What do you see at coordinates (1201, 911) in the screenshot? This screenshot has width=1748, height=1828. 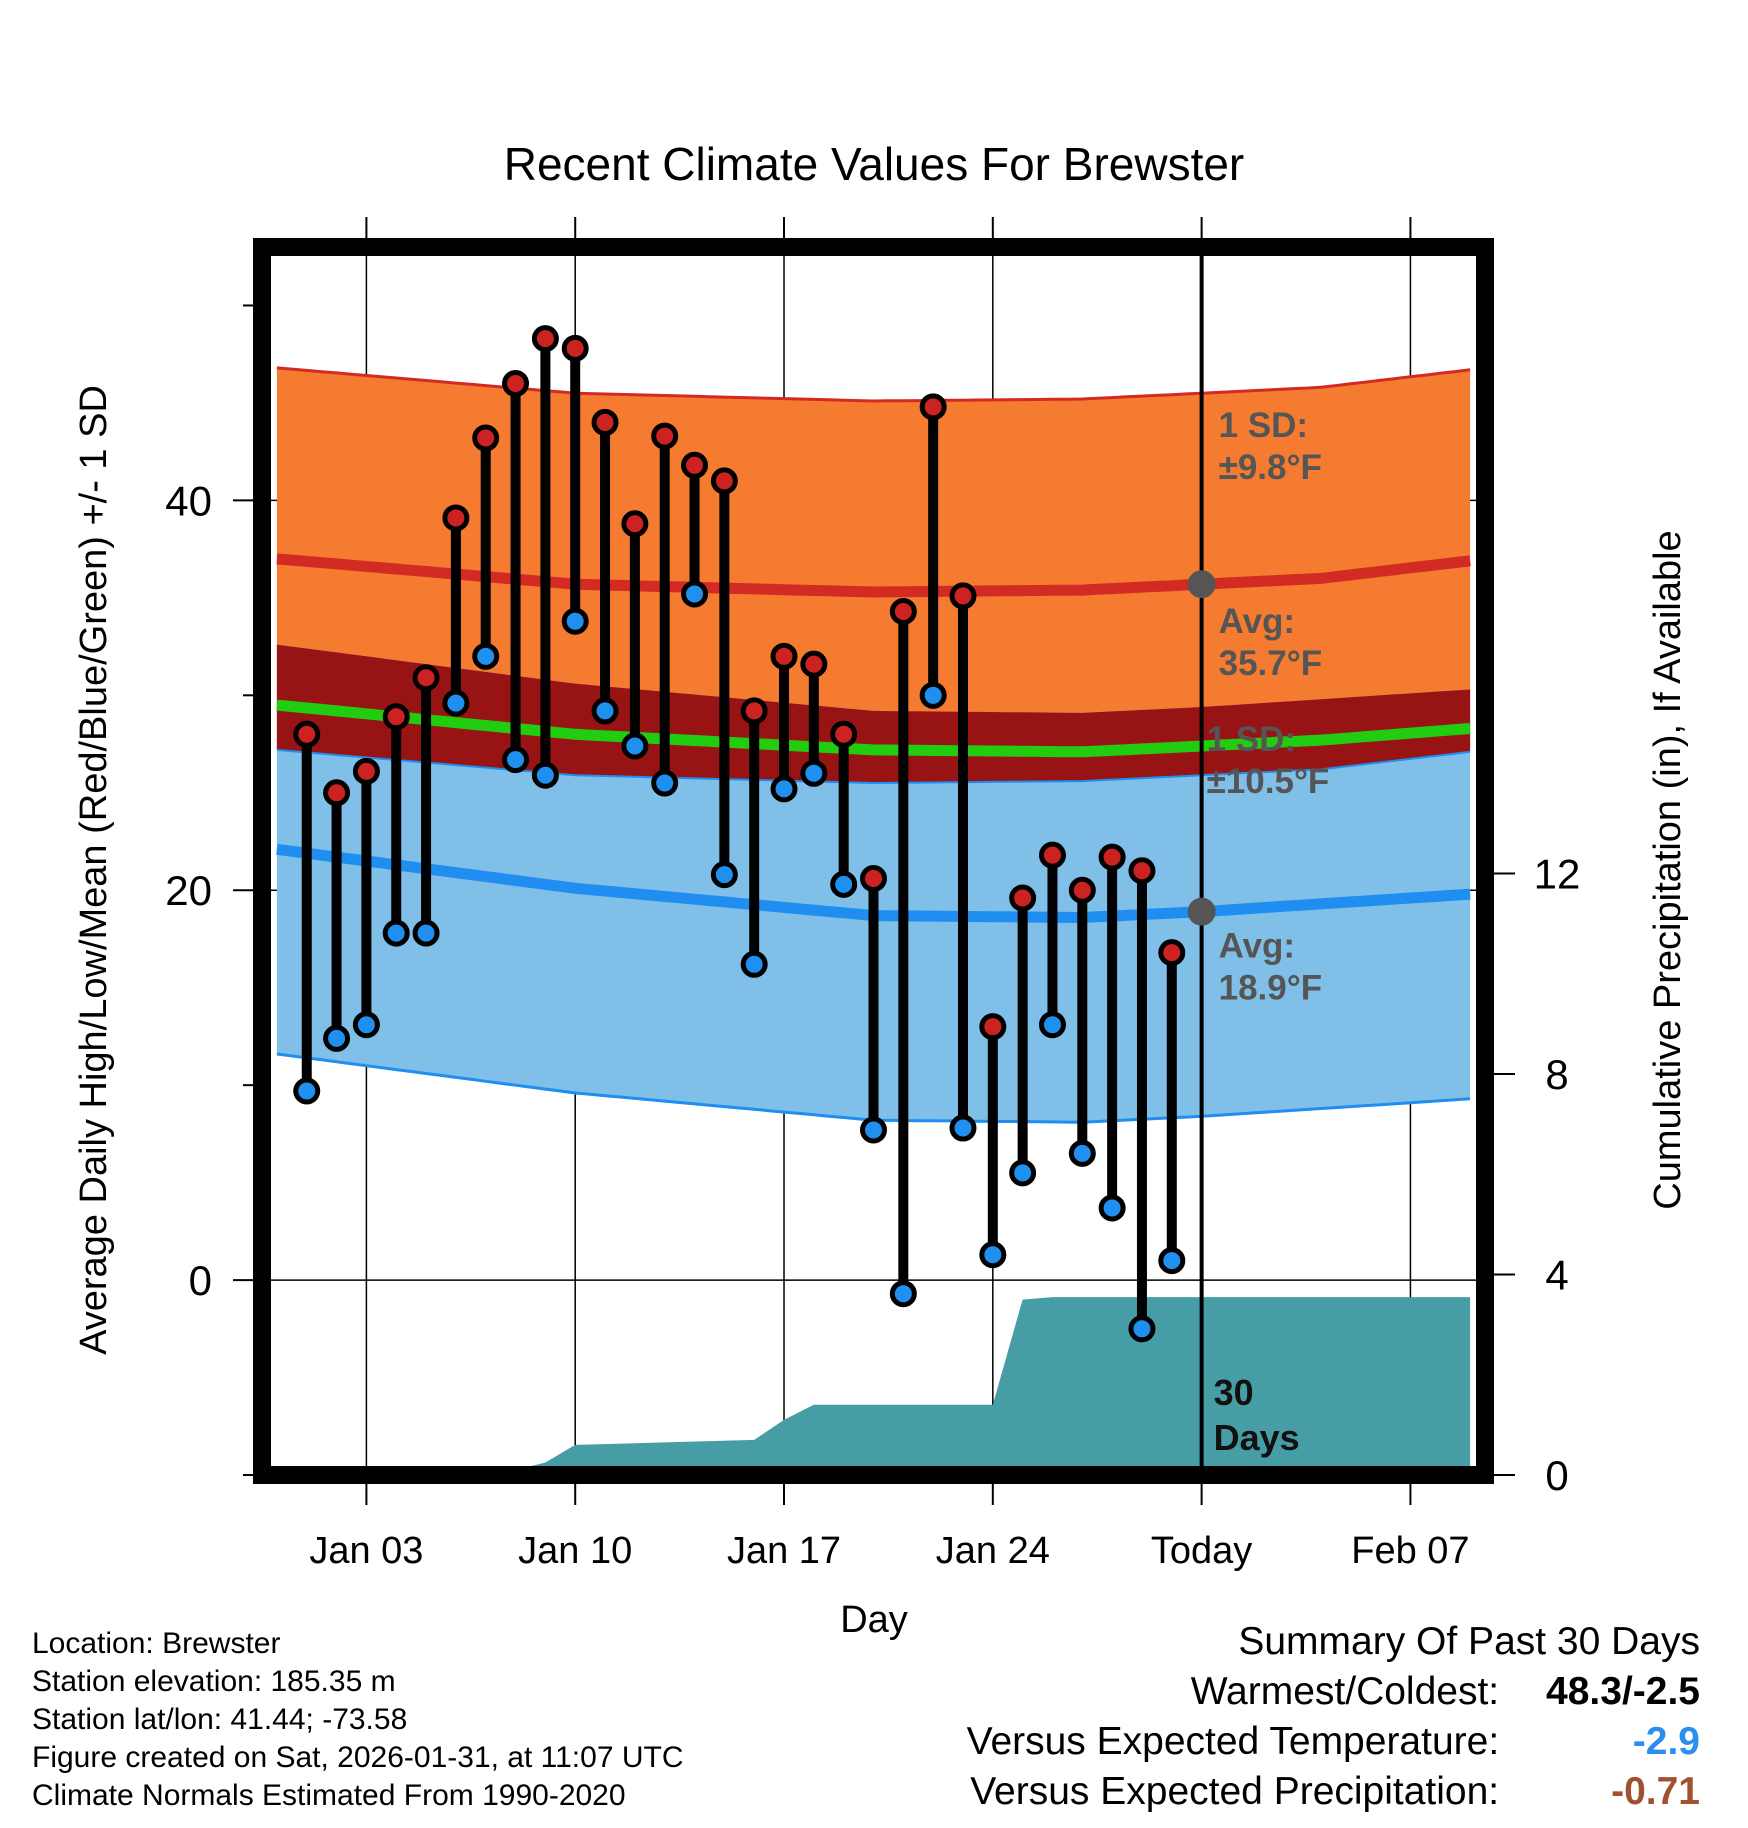 I see `low-avg-marker` at bounding box center [1201, 911].